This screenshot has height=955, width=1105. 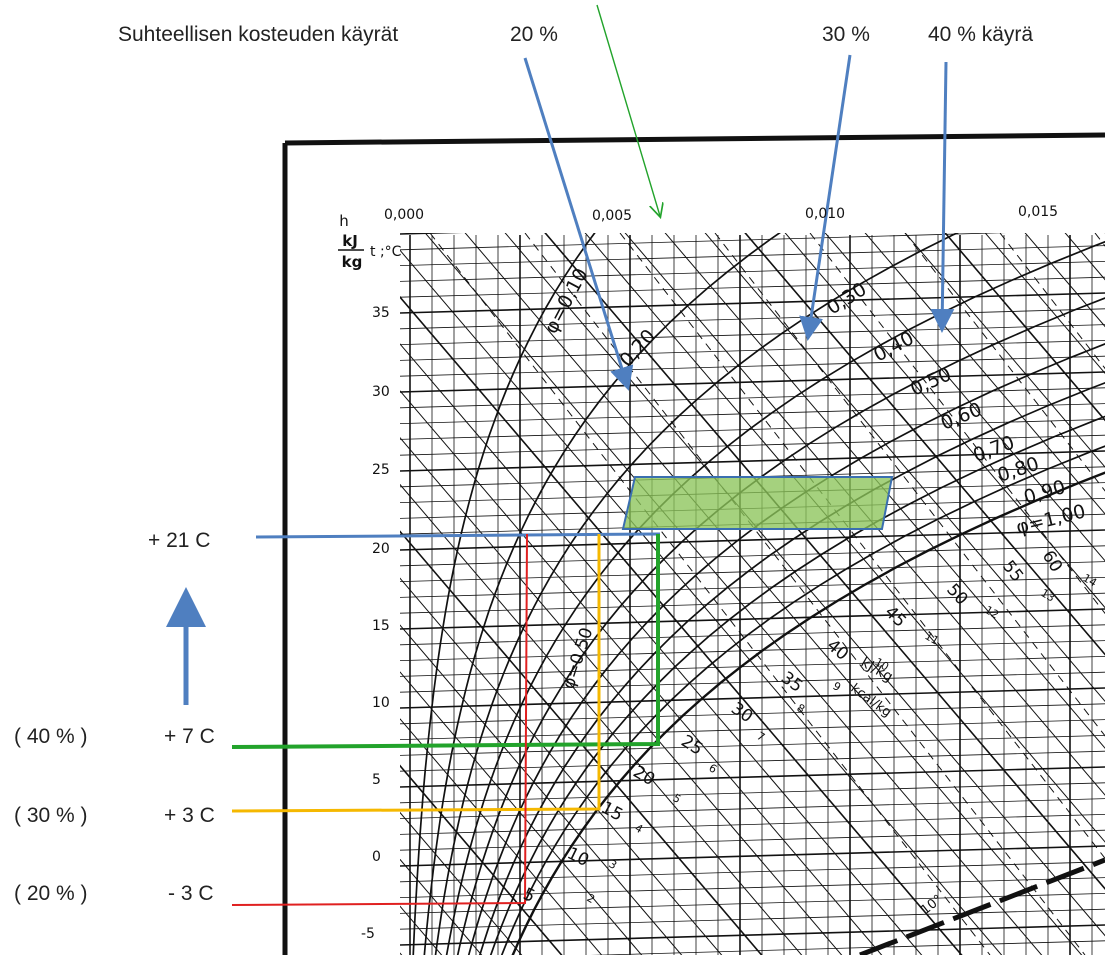 I want to click on kcal-label-12: 12, so click(x=992, y=612).